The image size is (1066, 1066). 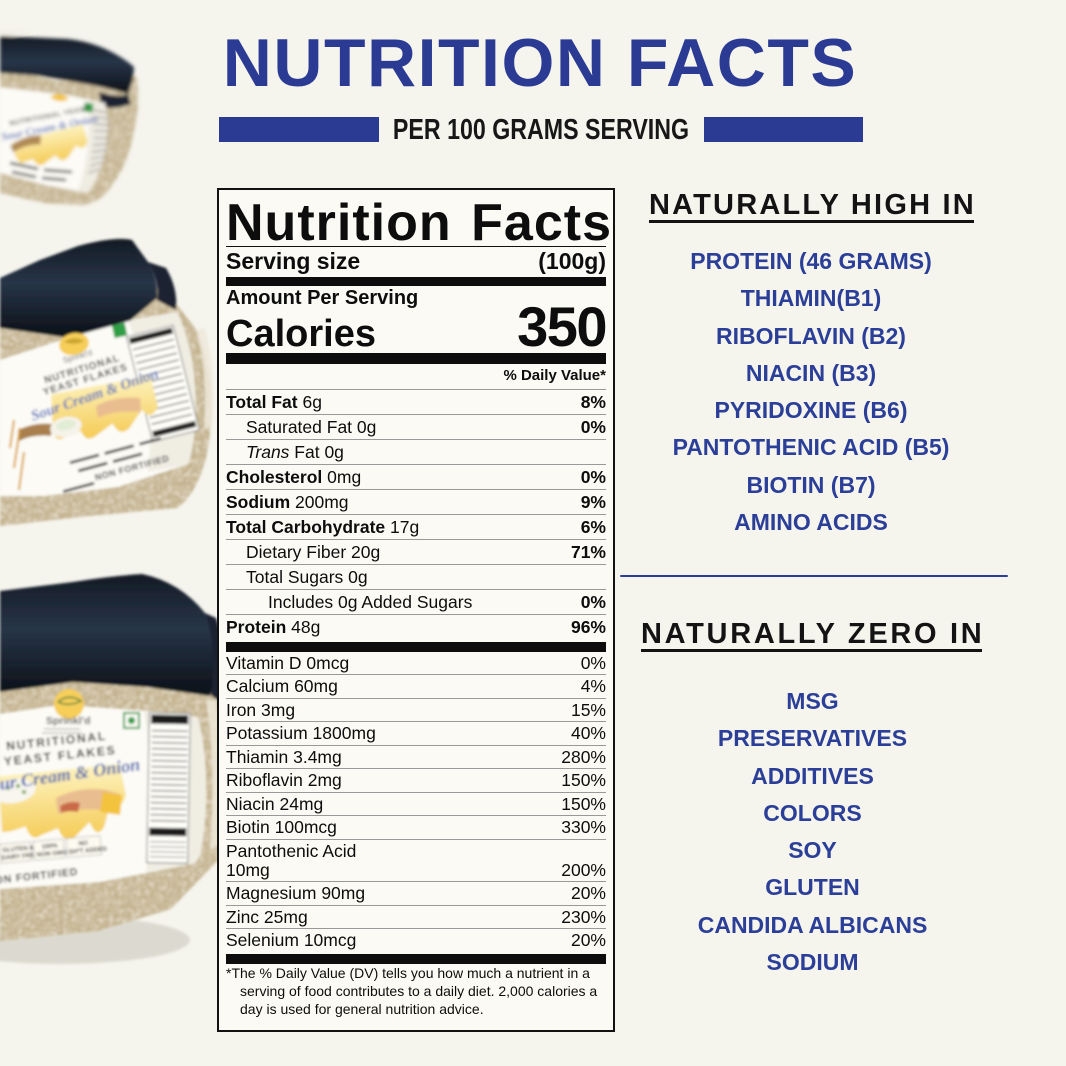 What do you see at coordinates (18, 849) in the screenshot?
I see `svg-text: GLUTEN &` at bounding box center [18, 849].